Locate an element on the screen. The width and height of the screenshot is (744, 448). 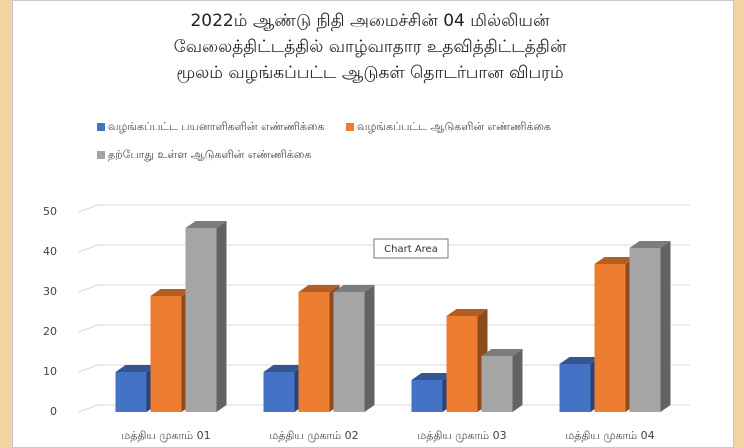
legend-label: தற்போது உள்ள ஆடுகளின் எண்ணிக்கை is located at coordinates (209, 154).